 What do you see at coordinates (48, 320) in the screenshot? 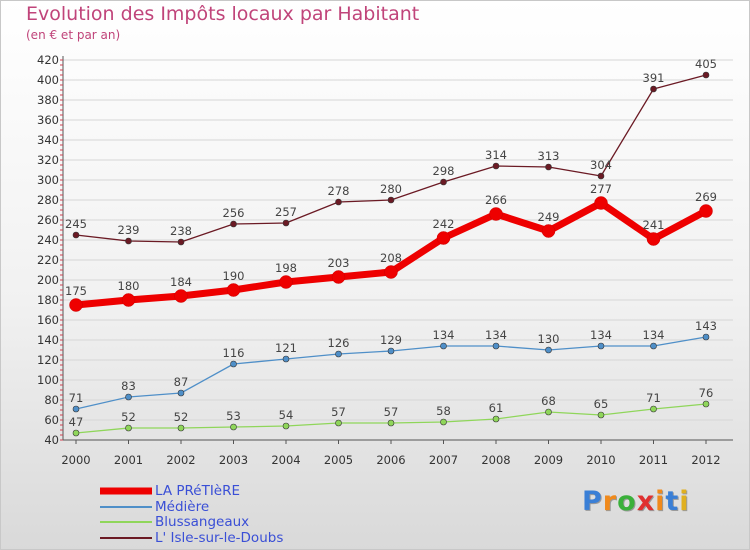
I see `y-tick-label: 160` at bounding box center [48, 320].